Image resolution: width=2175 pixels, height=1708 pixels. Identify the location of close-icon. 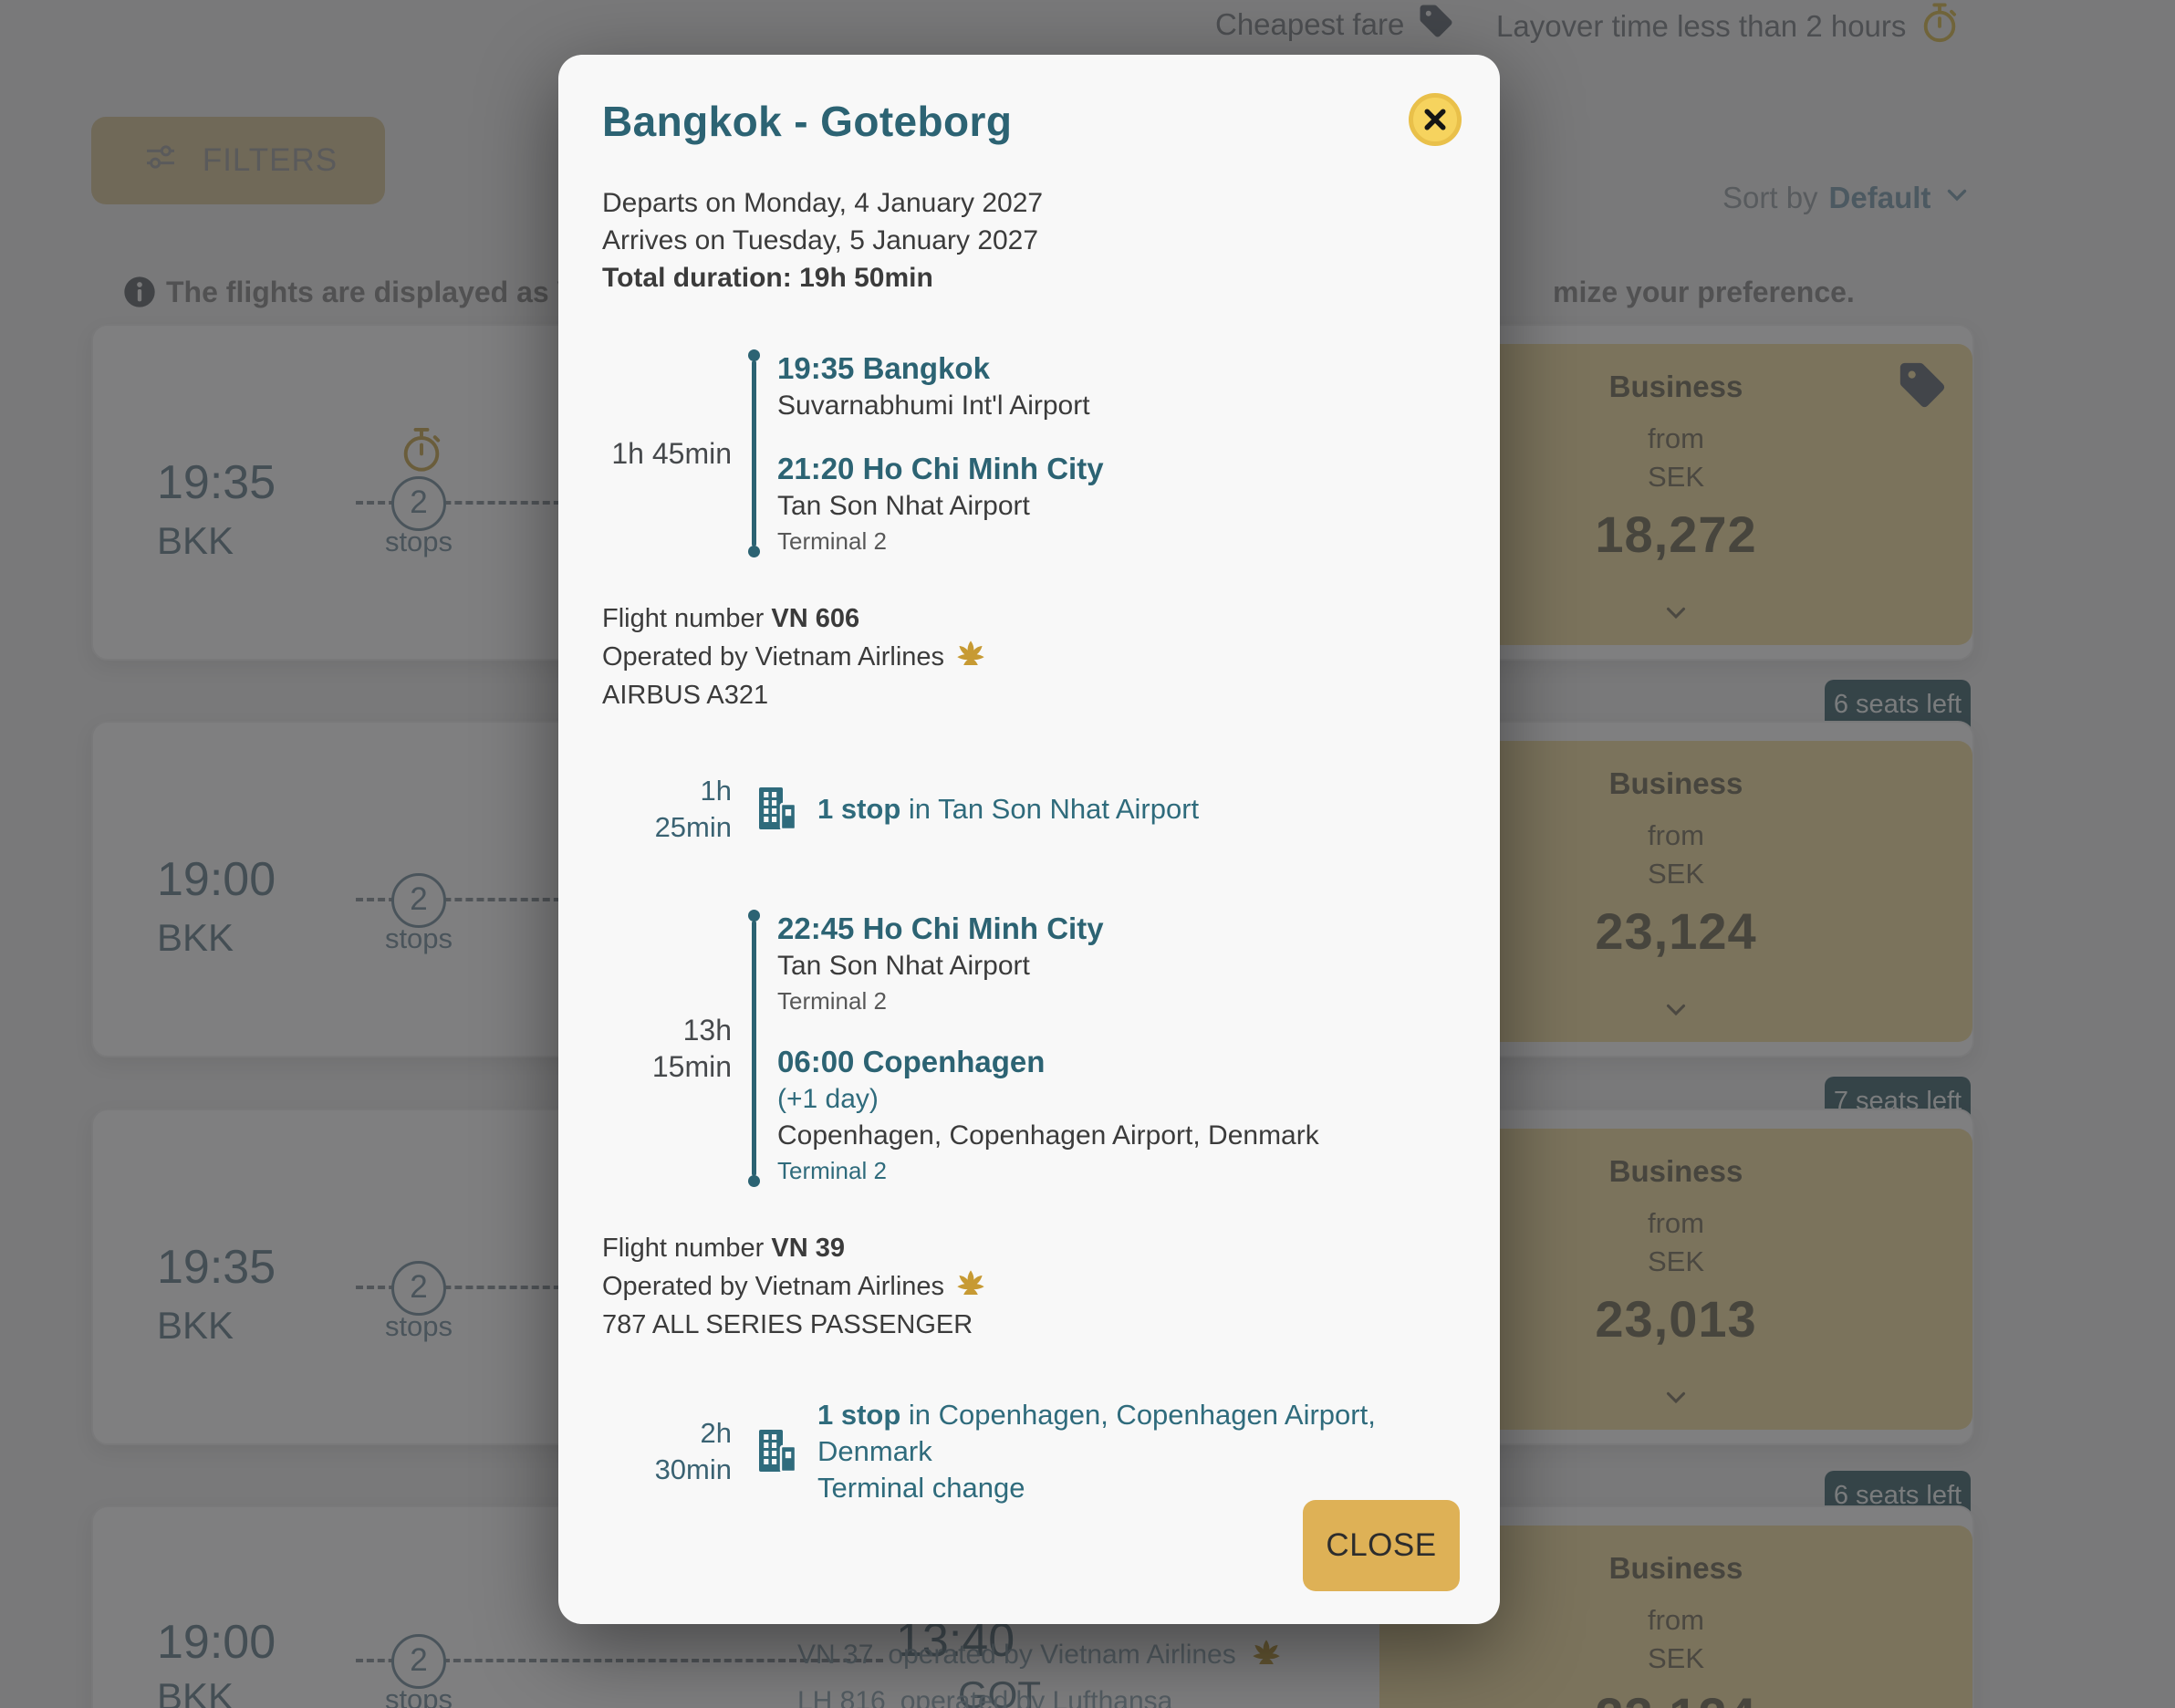
(1435, 119).